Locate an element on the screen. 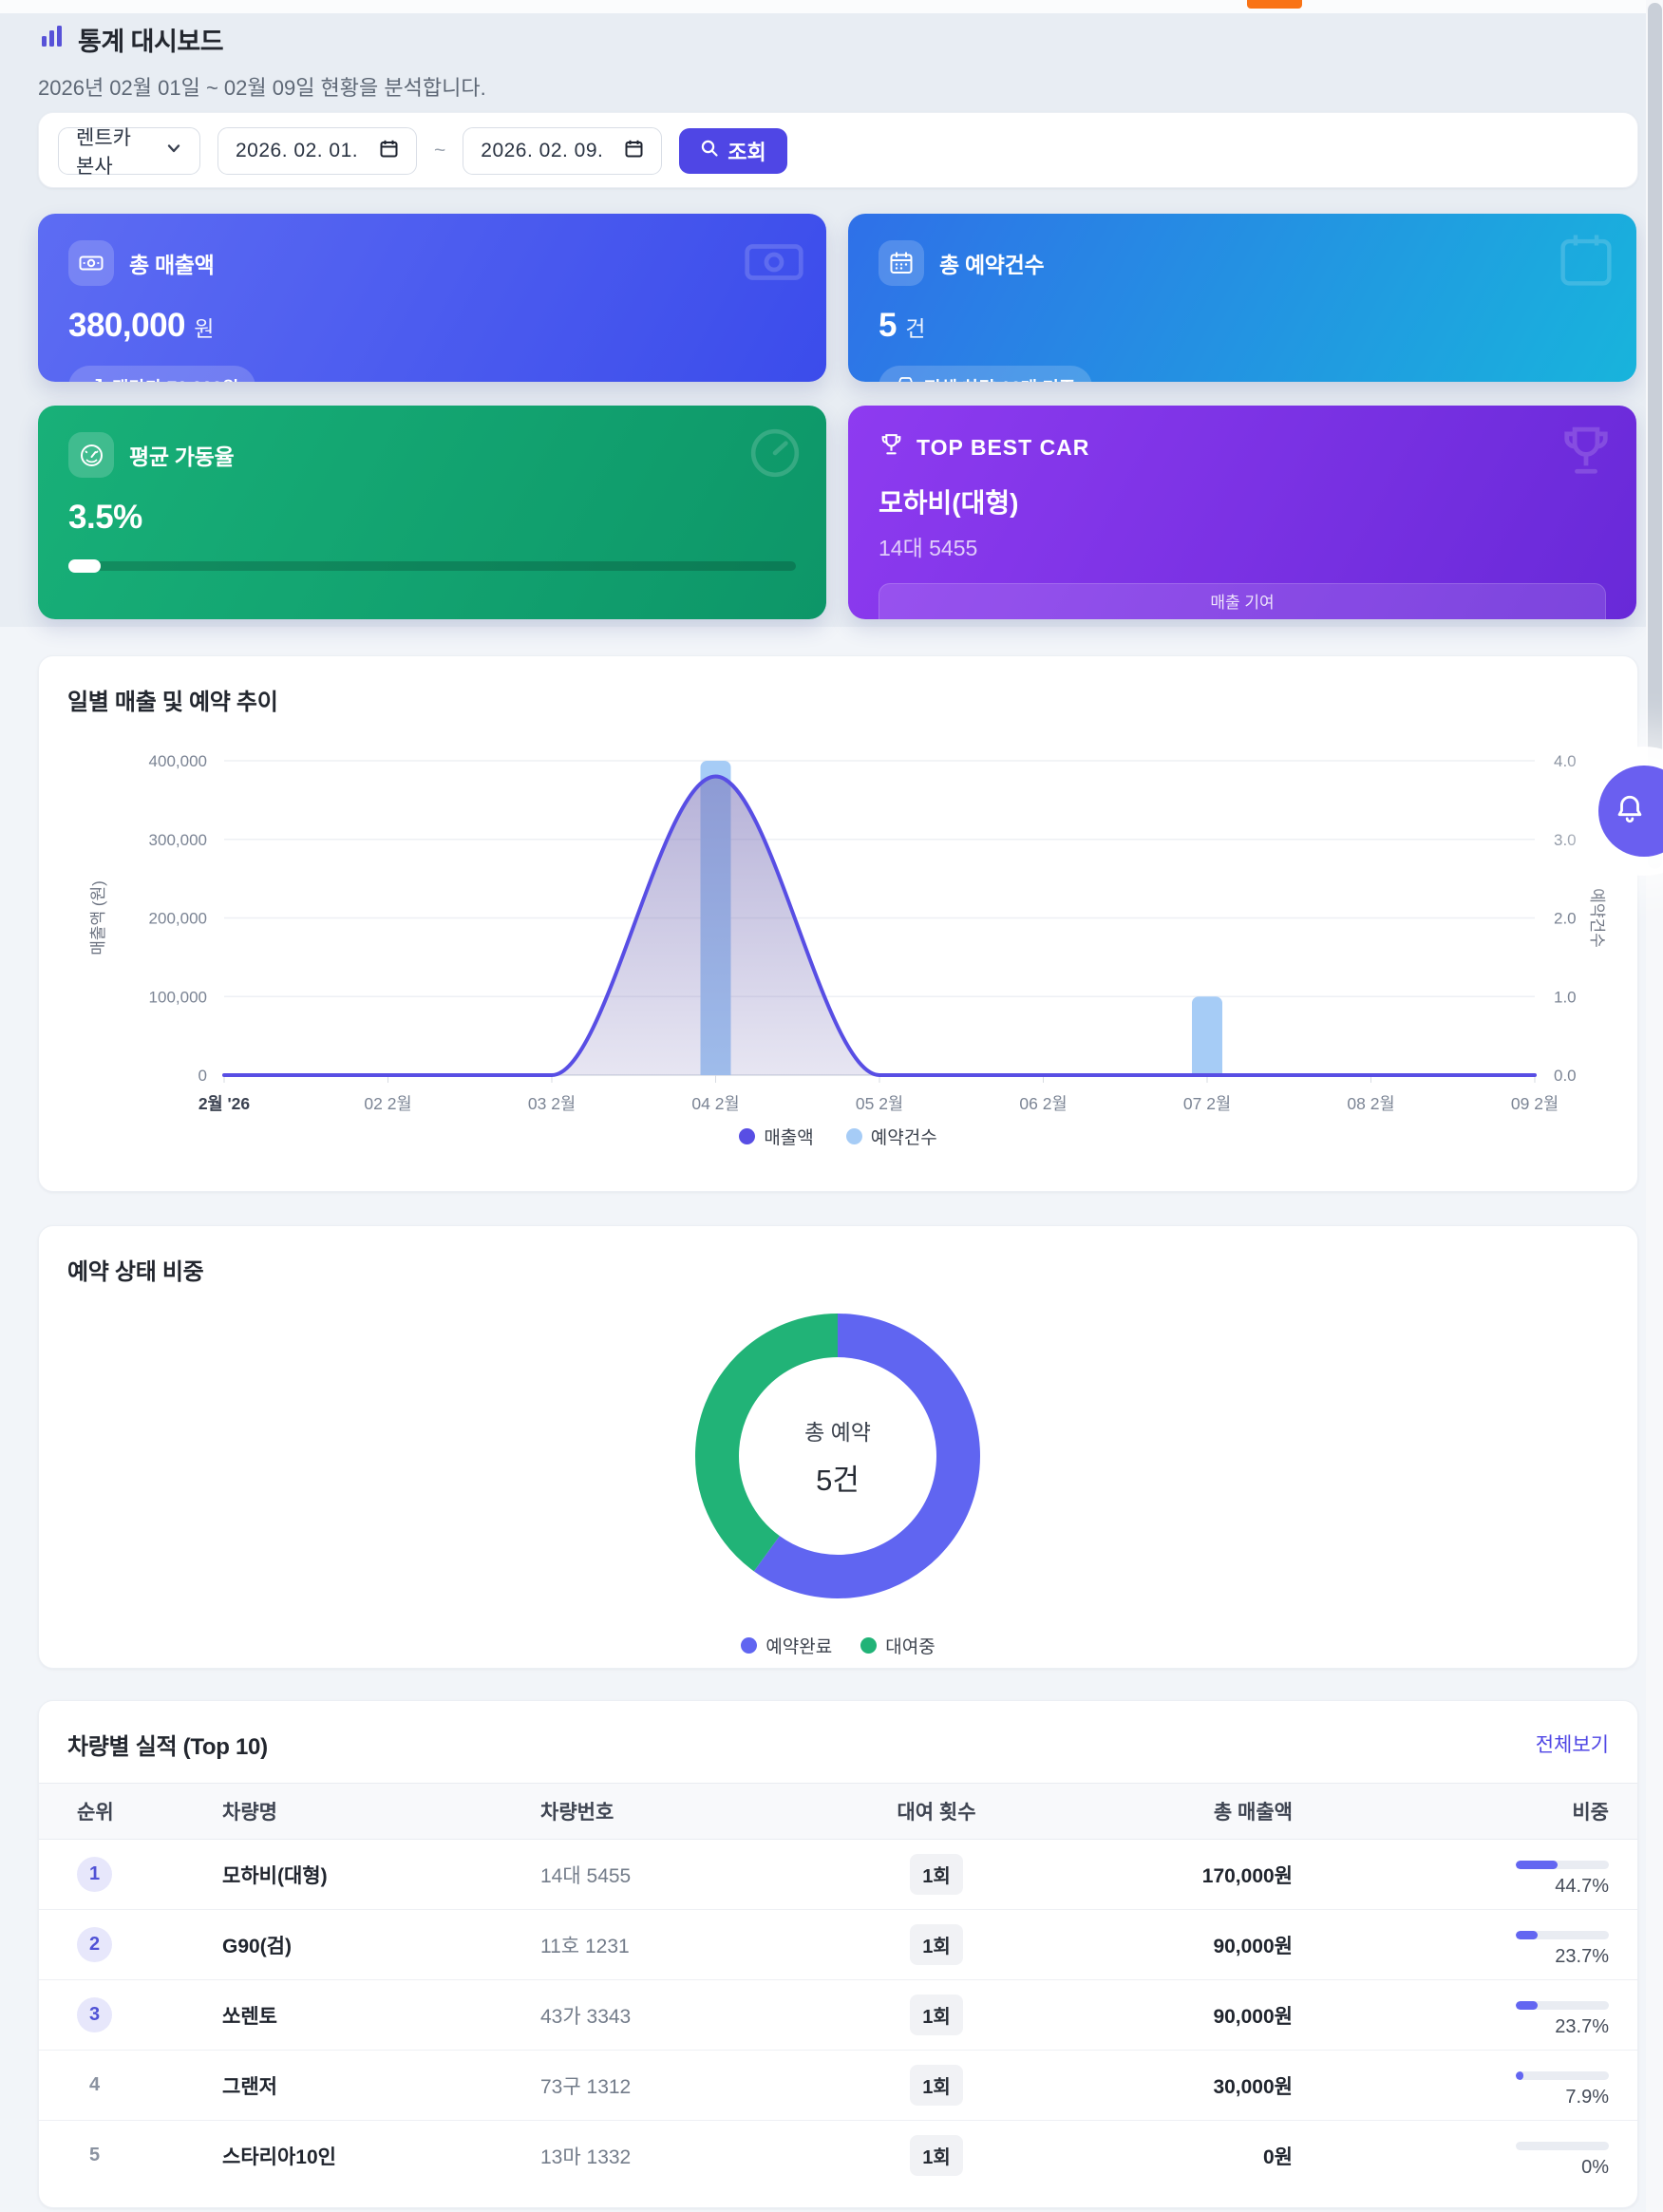 The image size is (1663, 2212). renting-legend-dot is located at coordinates (869, 1645).